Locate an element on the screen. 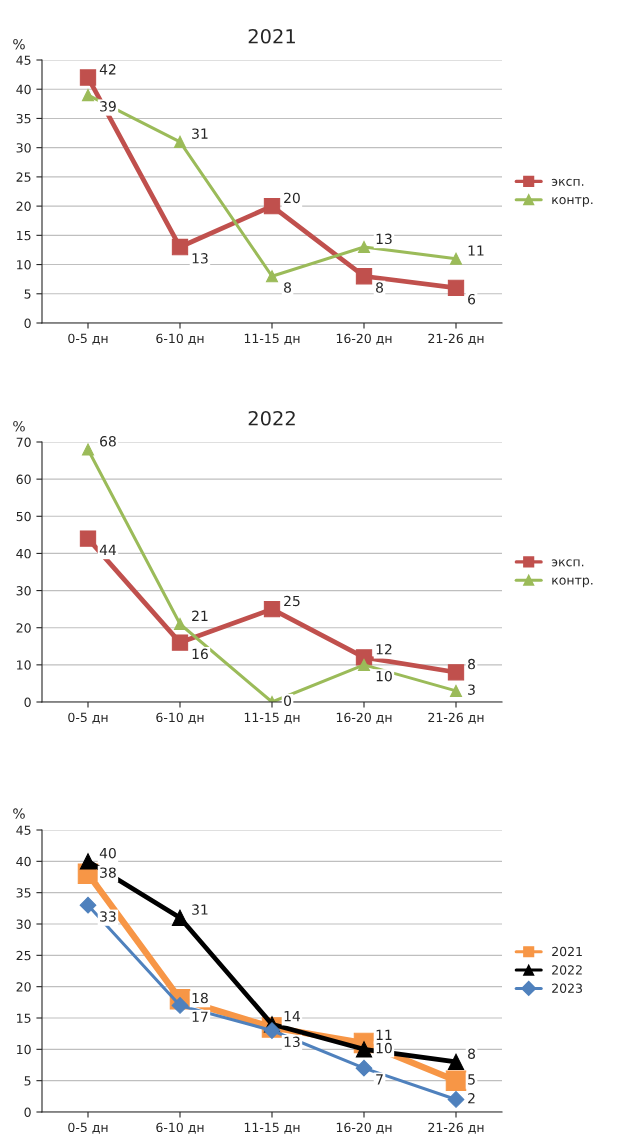 The width and height of the screenshot is (619, 1144). data-label: 14 is located at coordinates (292, 1016).